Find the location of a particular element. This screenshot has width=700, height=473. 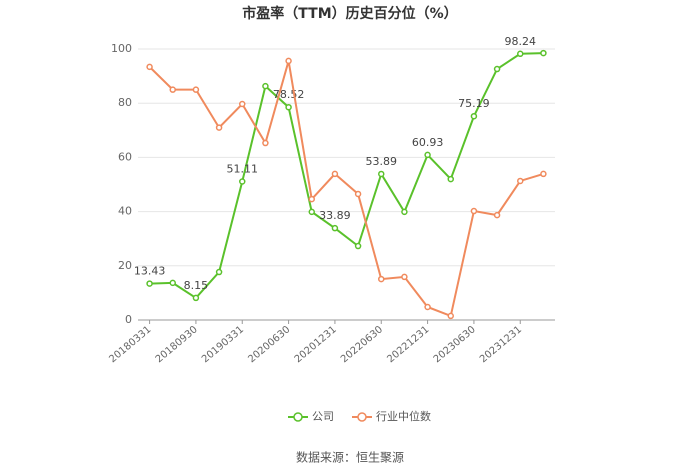

data-label: 13.43 is located at coordinates (150, 271).